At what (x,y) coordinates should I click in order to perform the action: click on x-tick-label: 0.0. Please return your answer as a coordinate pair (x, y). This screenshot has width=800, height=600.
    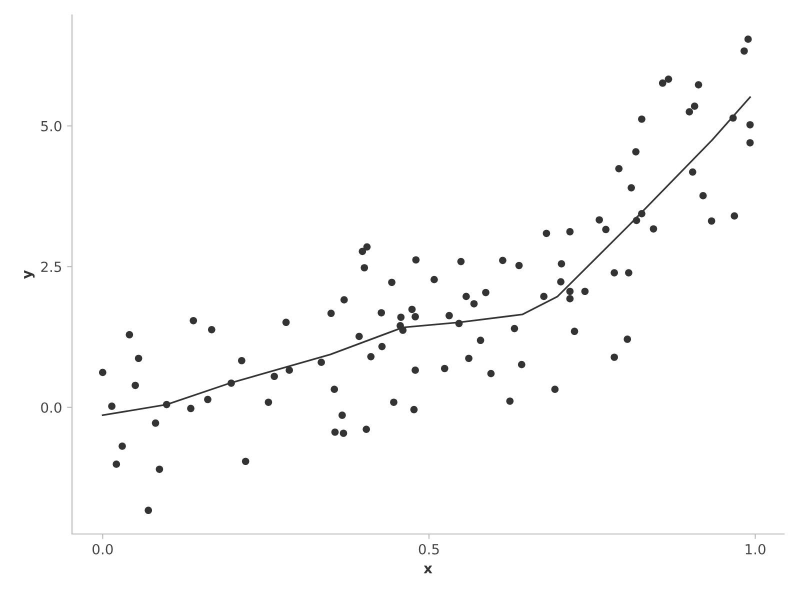
    Looking at the image, I should click on (102, 549).